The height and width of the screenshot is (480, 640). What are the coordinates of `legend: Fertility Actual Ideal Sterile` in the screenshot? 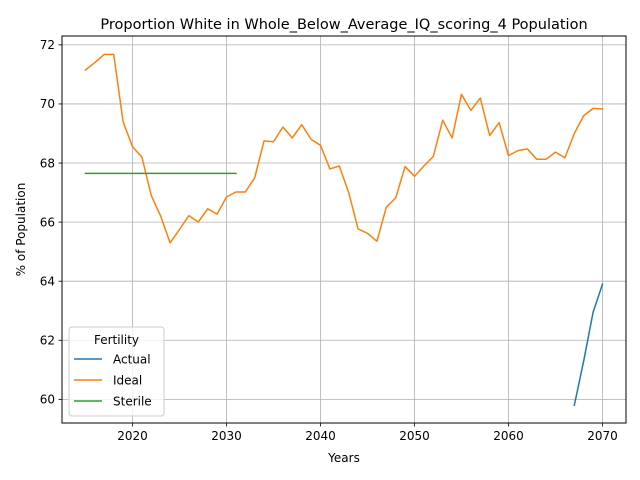 It's located at (116, 371).